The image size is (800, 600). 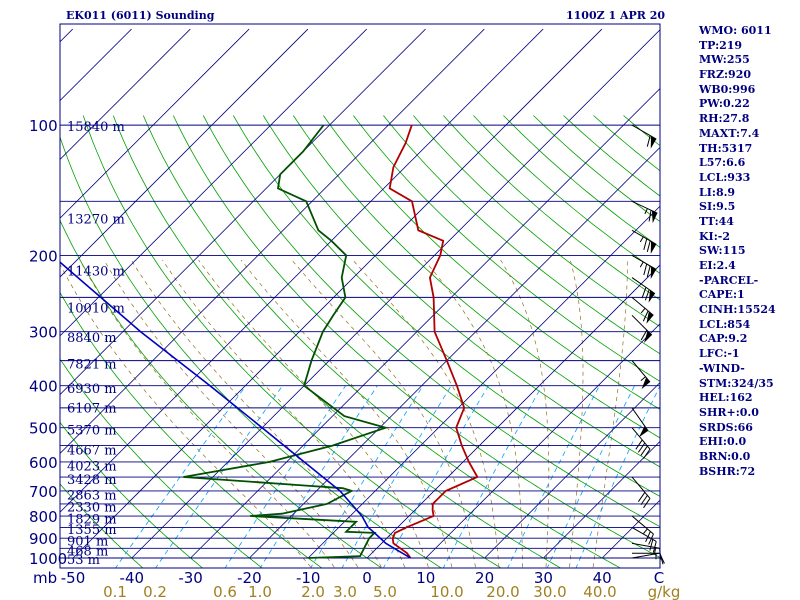 What do you see at coordinates (92, 389) in the screenshot?
I see `height-label: 6930 m` at bounding box center [92, 389].